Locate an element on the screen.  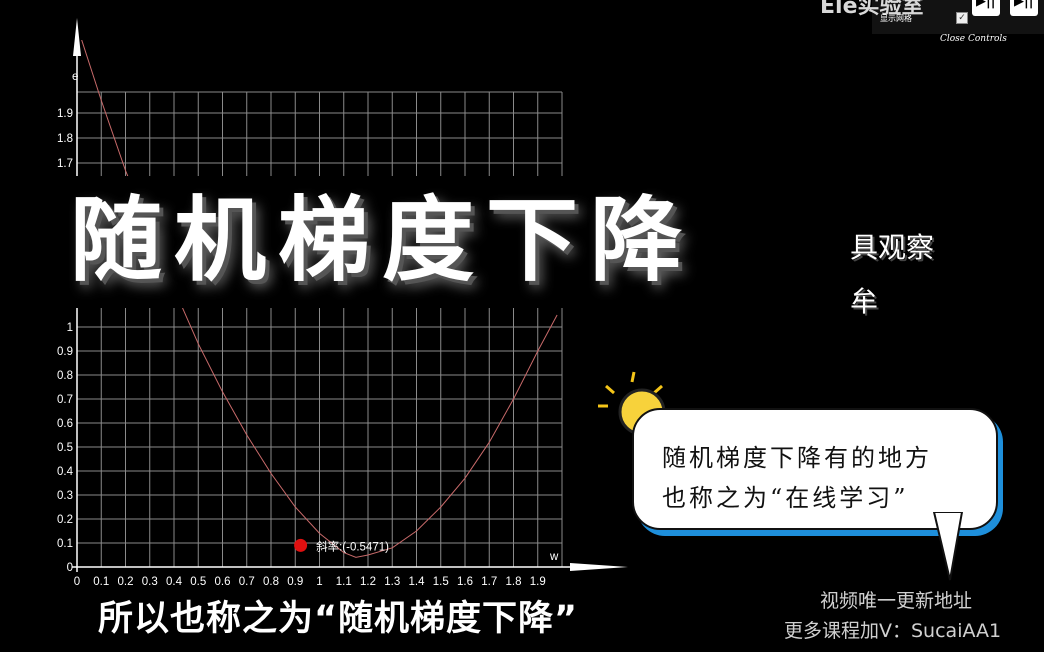
x-tick-label: 1.8 is located at coordinates (514, 582).